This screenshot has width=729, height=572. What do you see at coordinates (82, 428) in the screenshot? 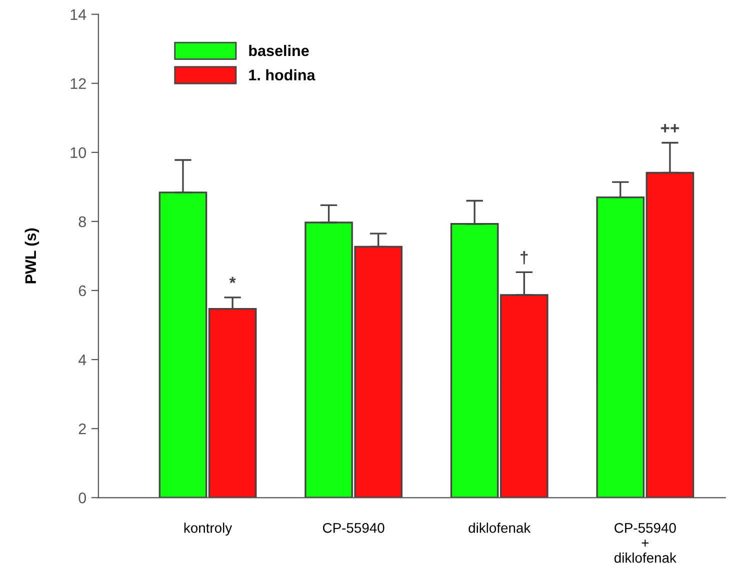
I see `y-tick-label: 2` at bounding box center [82, 428].